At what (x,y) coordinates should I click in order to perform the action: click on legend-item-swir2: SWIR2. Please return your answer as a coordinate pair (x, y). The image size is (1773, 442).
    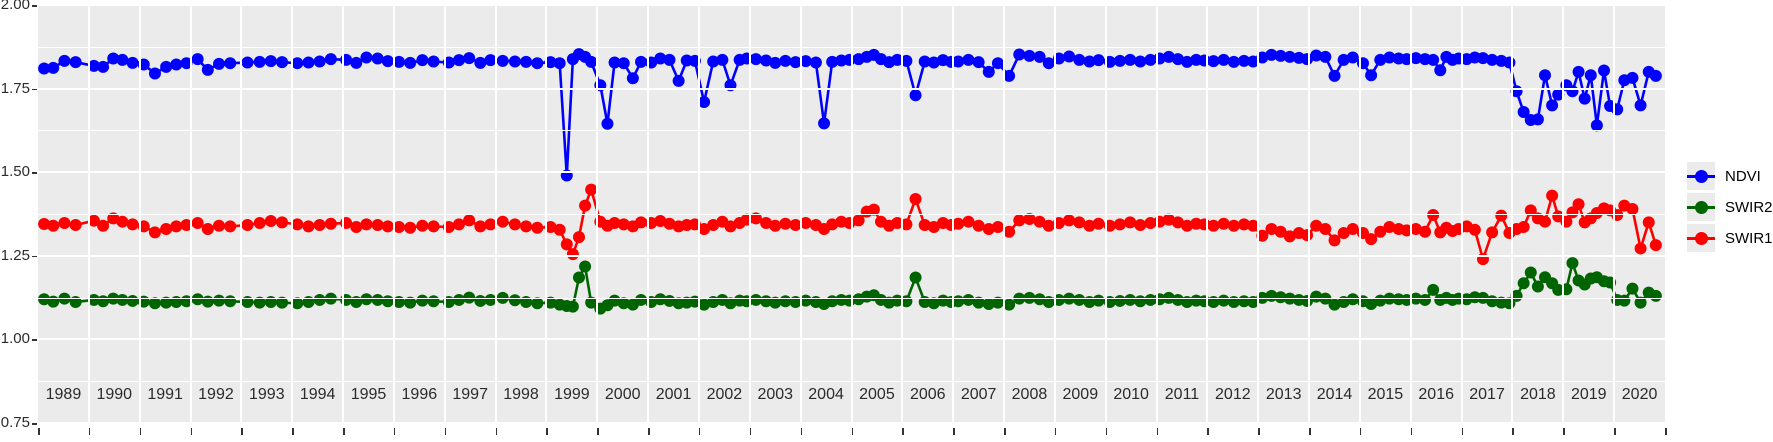
    Looking at the image, I should click on (1730, 207).